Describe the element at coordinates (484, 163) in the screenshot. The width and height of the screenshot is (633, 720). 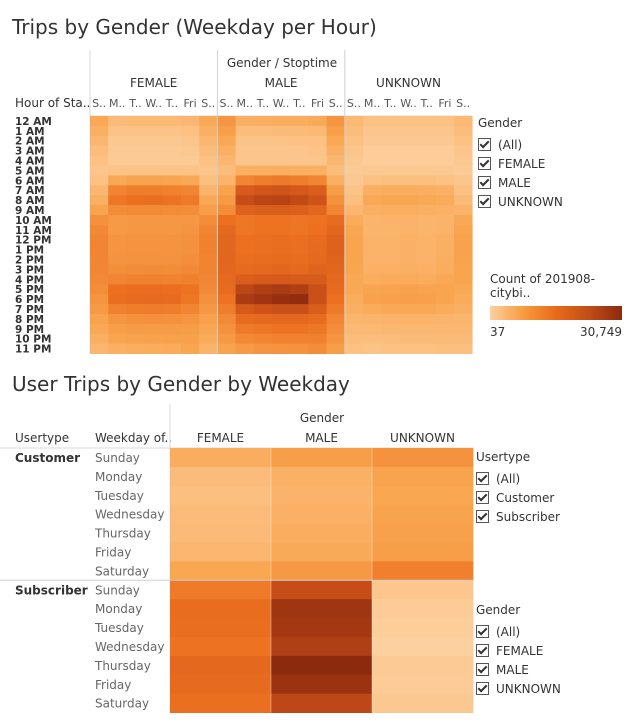
I see `checkbox-checked-icon` at that location.